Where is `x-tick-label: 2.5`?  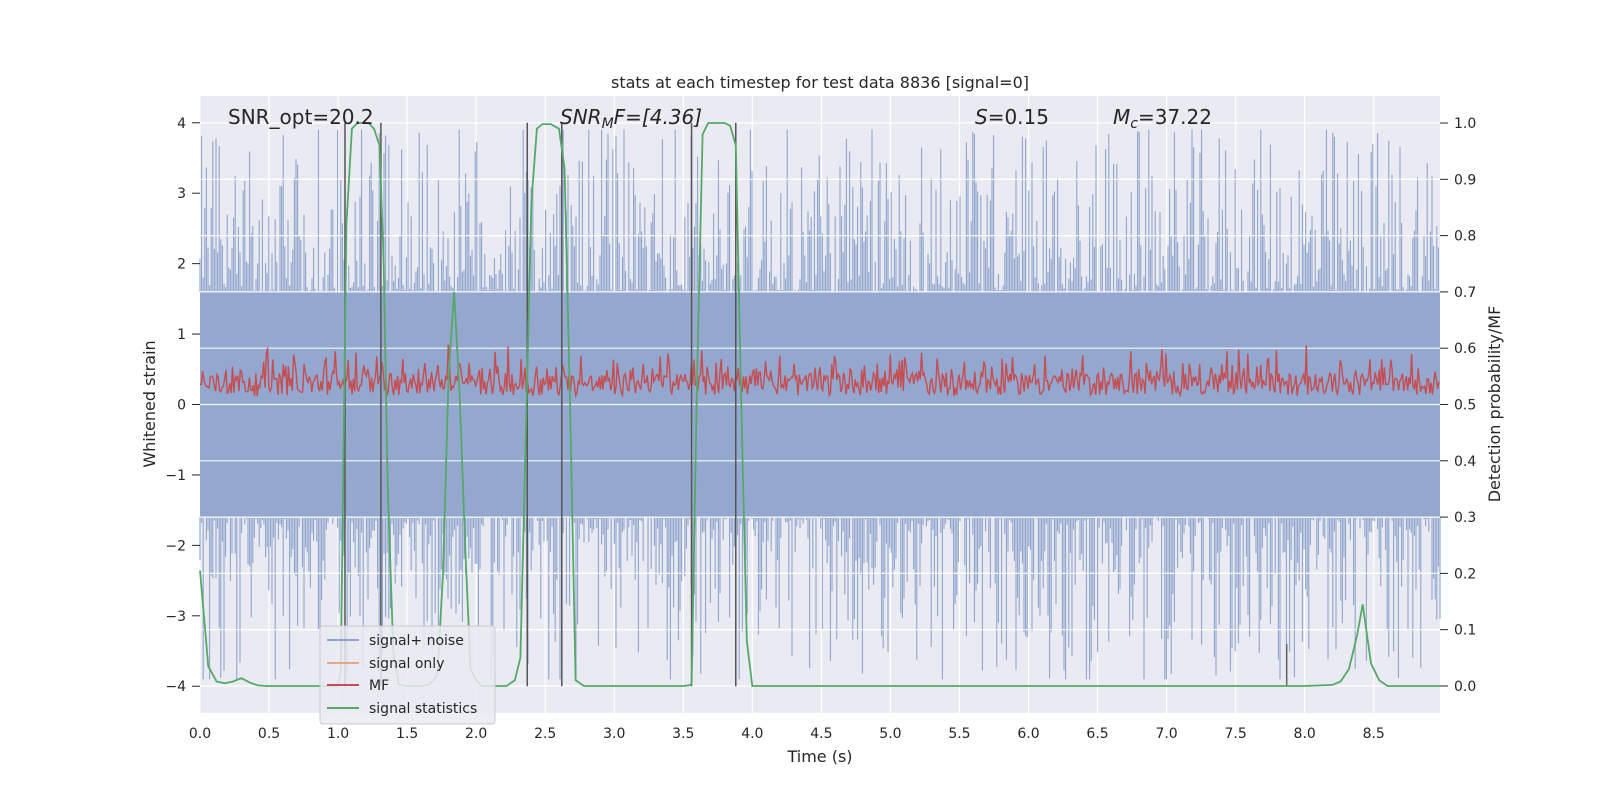
x-tick-label: 2.5 is located at coordinates (545, 734).